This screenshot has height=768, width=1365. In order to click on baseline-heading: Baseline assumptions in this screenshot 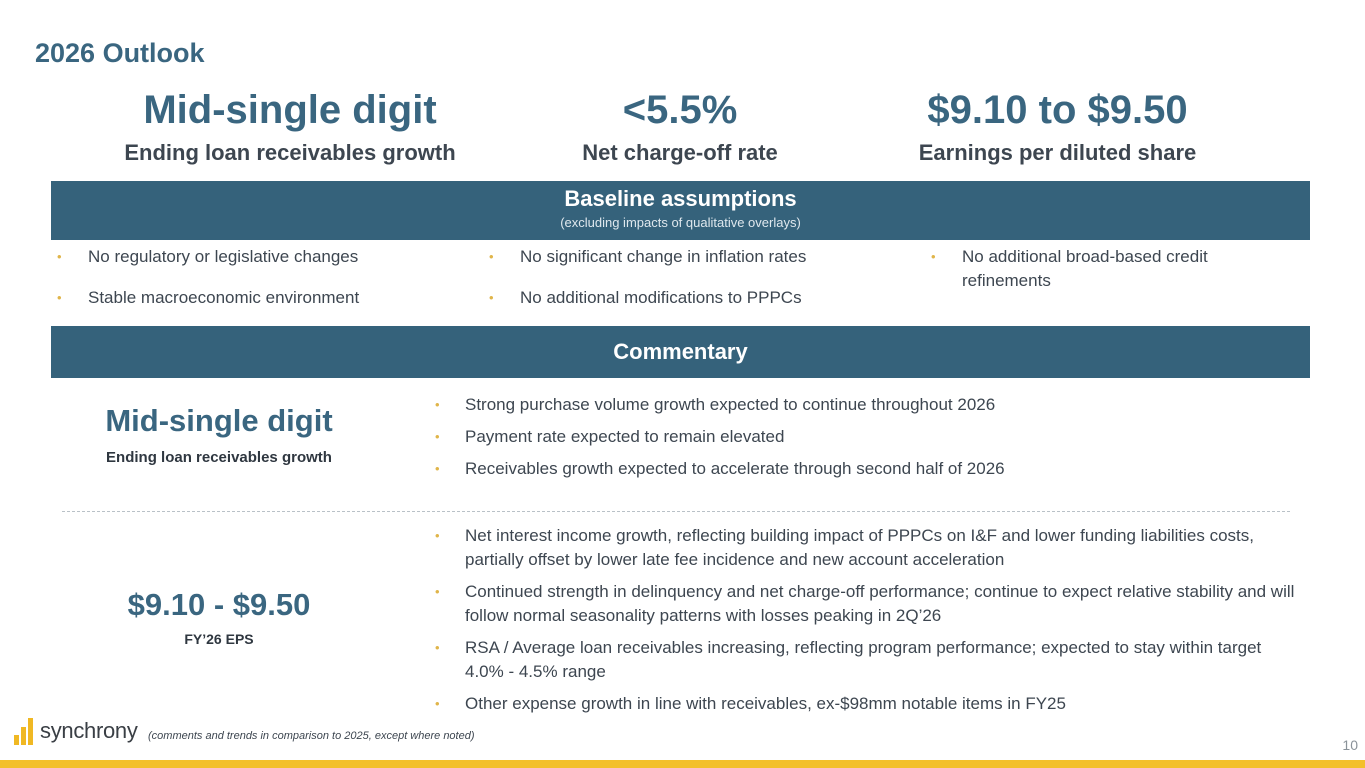, I will do `click(680, 198)`.